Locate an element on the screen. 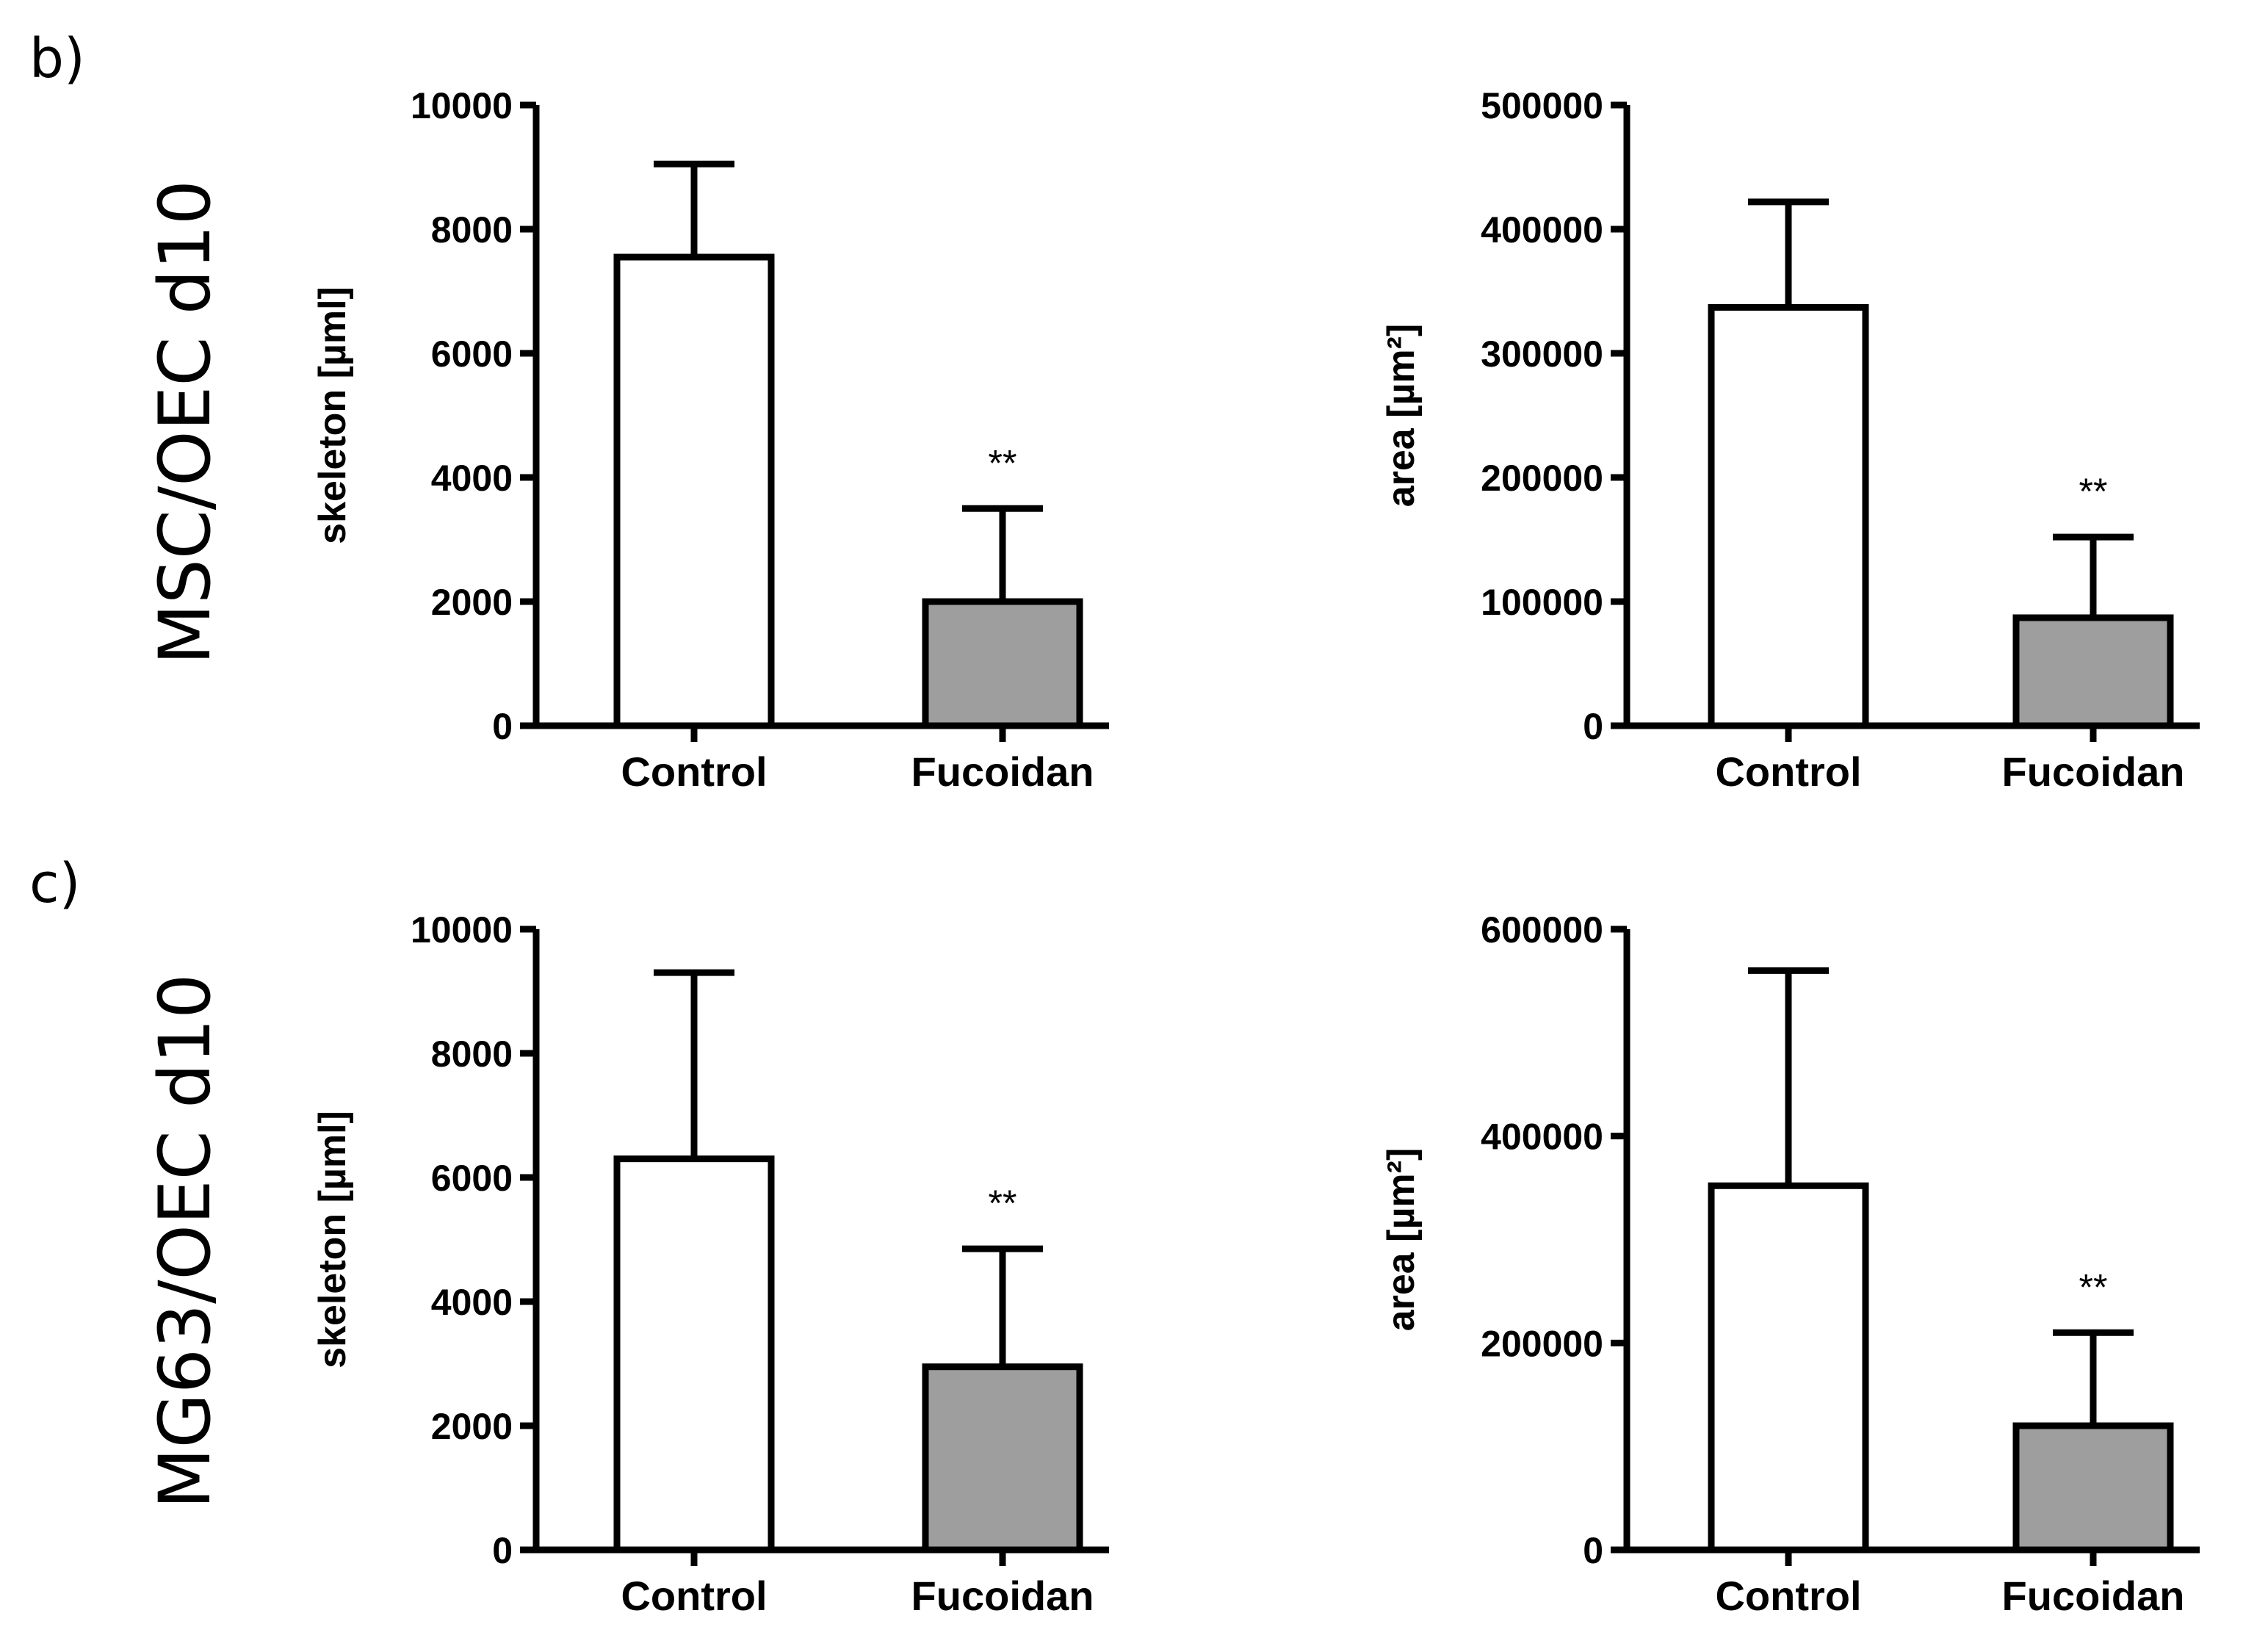 The height and width of the screenshot is (1627, 2268). y-tick-label: 100000 is located at coordinates (1542, 602).